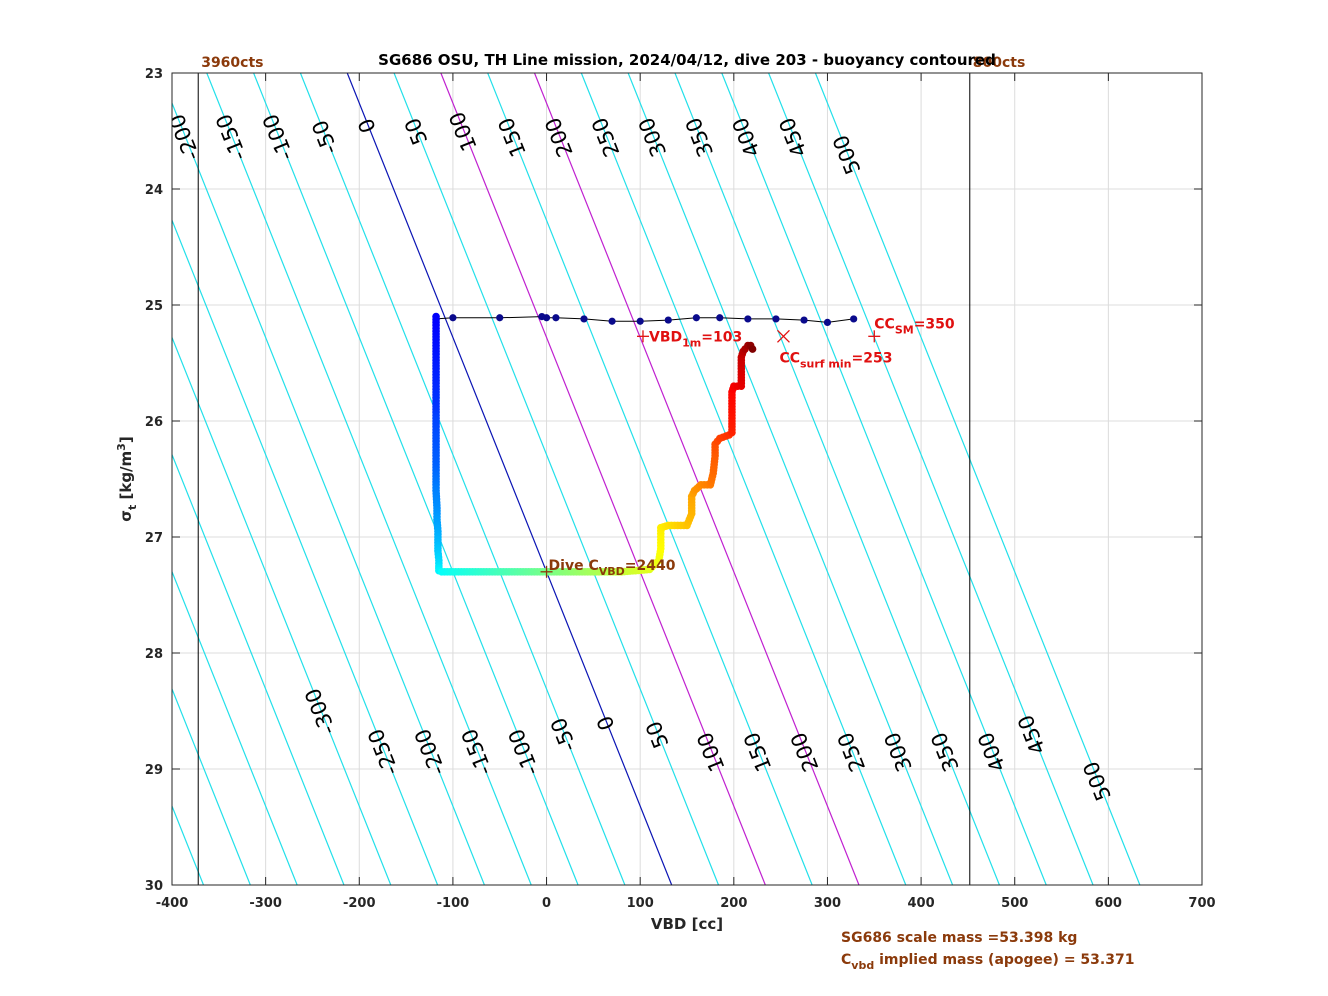 The height and width of the screenshot is (996, 1328). Describe the element at coordinates (752, 349) in the screenshot. I see `dive-trace-point` at that location.